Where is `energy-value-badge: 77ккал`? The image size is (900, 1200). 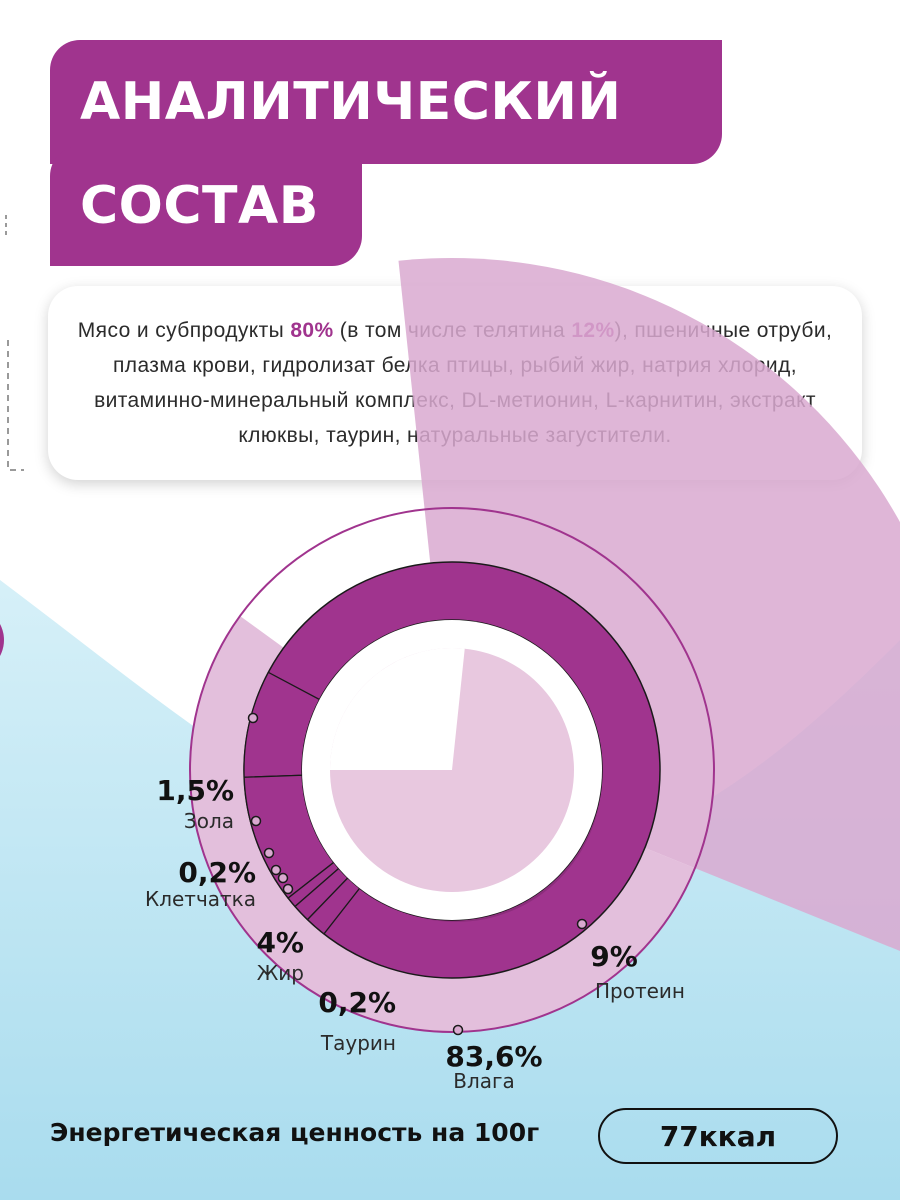 energy-value-badge: 77ккал is located at coordinates (718, 1136).